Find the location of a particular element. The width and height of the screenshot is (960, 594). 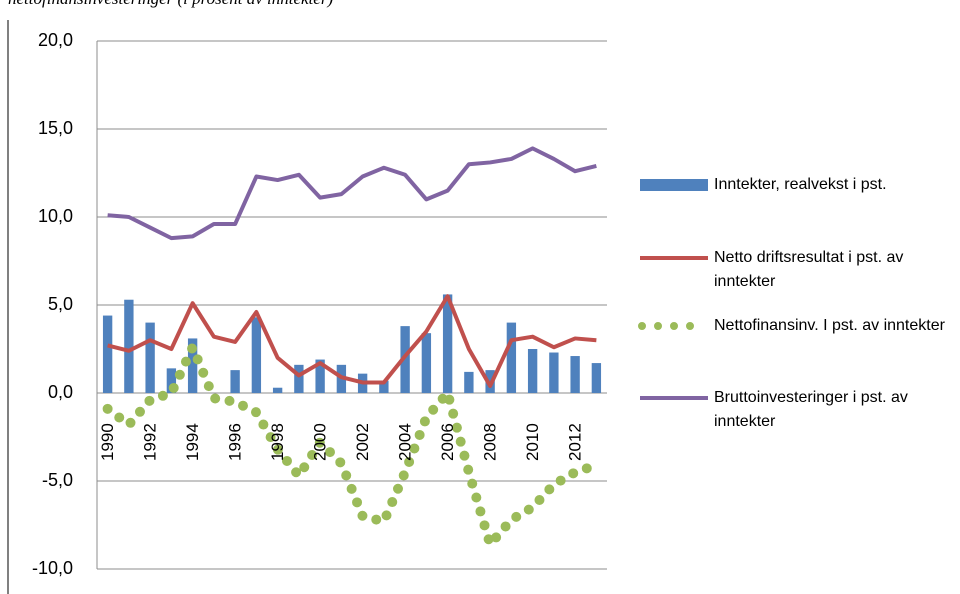

x-tick-label: 1994 is located at coordinates (192, 442).